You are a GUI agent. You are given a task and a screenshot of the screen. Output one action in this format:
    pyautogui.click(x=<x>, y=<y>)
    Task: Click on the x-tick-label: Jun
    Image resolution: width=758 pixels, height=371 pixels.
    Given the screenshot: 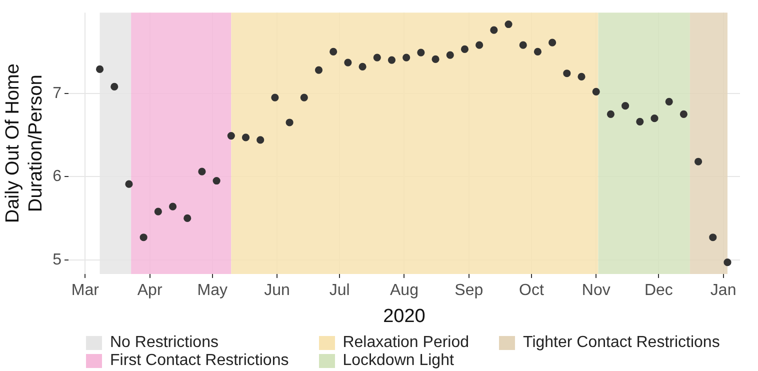 What is the action you would take?
    pyautogui.click(x=277, y=291)
    